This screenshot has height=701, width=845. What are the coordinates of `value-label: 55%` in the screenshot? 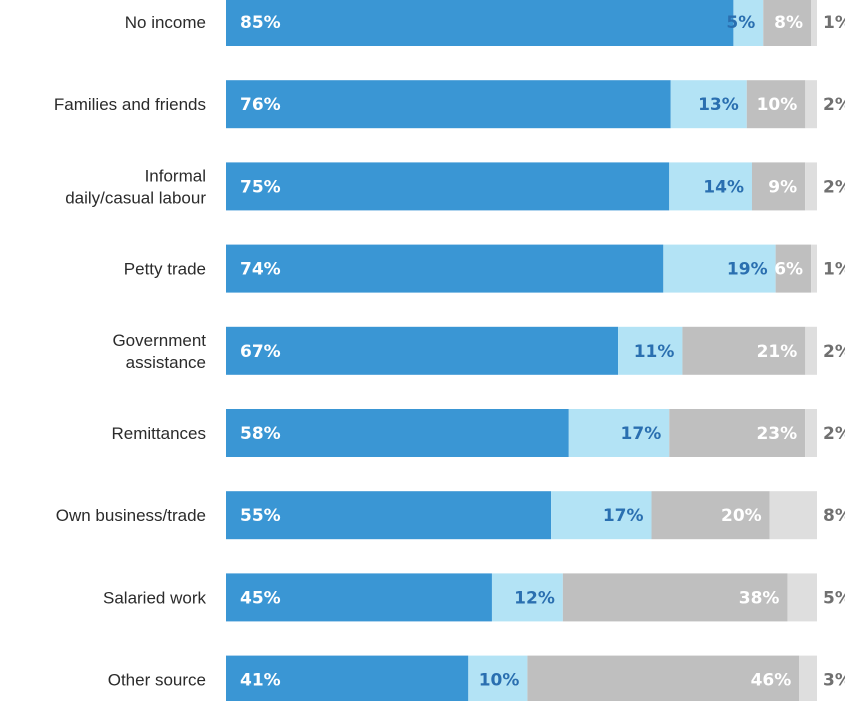 It's located at (260, 516).